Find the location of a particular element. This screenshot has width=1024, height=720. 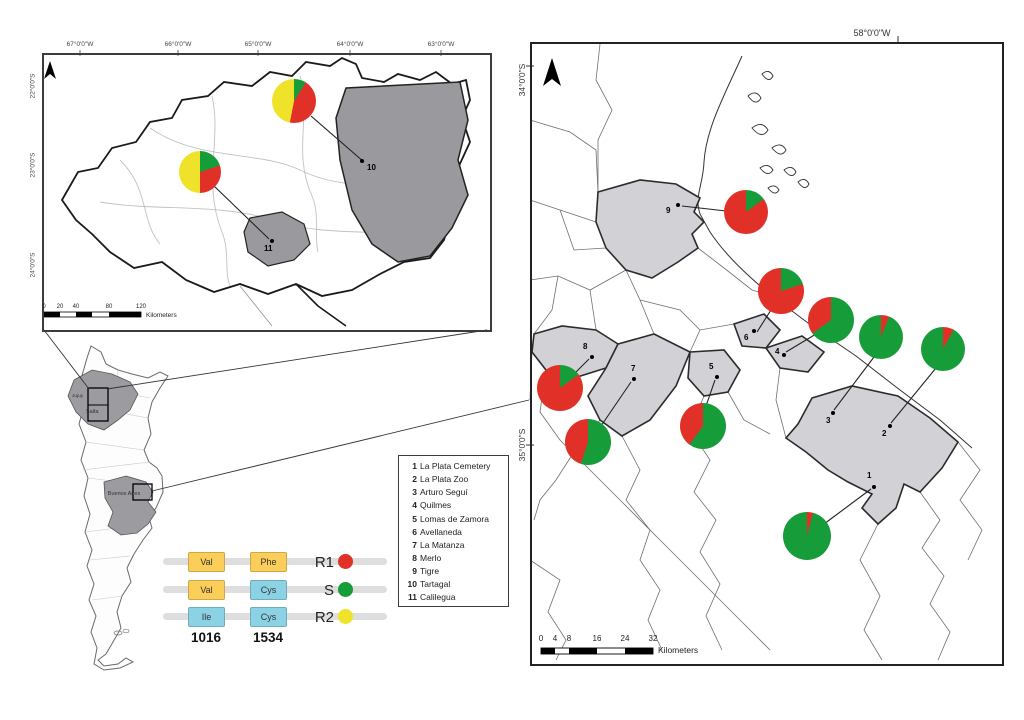

location-number-8: 8 is located at coordinates (585, 346).